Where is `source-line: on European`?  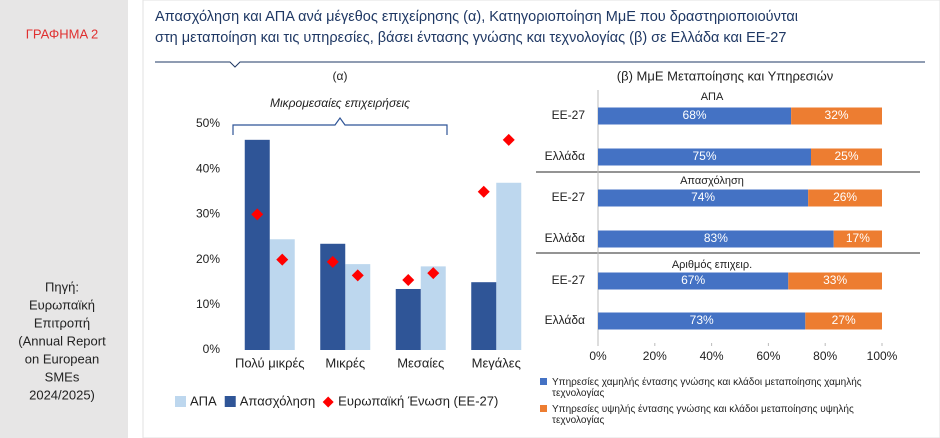
source-line: on European is located at coordinates (62, 358).